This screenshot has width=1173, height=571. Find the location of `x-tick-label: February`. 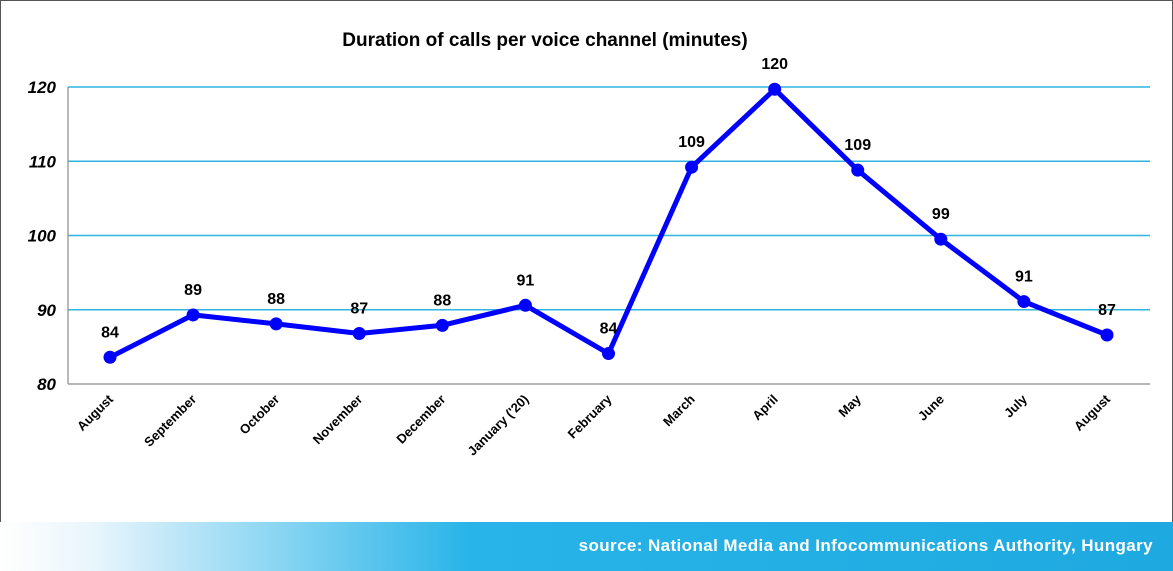

x-tick-label: February is located at coordinates (590, 416).